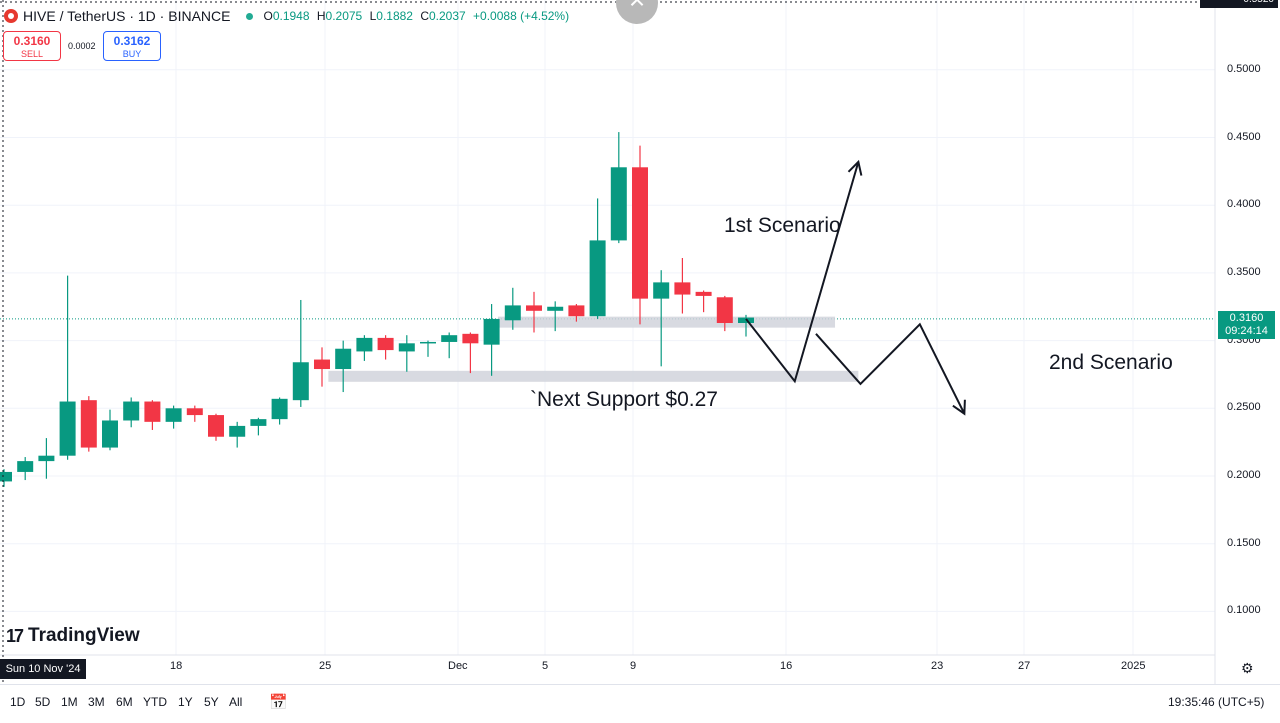 The image size is (1280, 723). What do you see at coordinates (1246, 318) in the screenshot?
I see `current-price-value: 0.3160` at bounding box center [1246, 318].